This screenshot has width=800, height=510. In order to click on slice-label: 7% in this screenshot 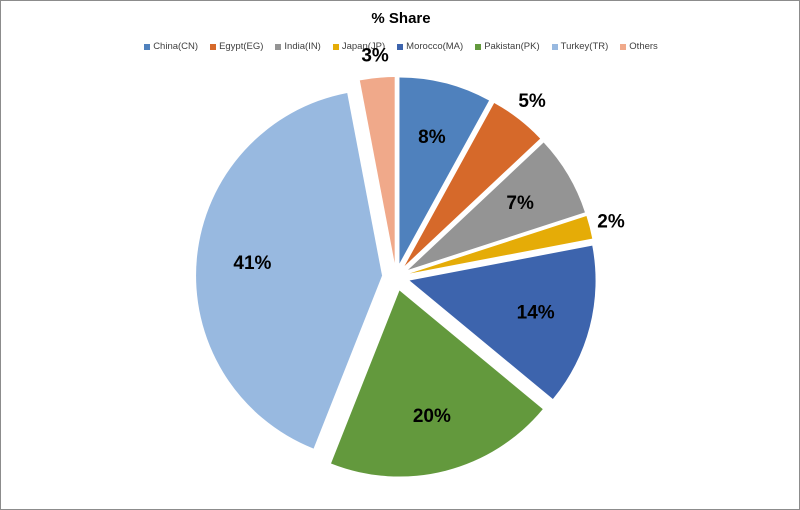, I will do `click(520, 203)`.